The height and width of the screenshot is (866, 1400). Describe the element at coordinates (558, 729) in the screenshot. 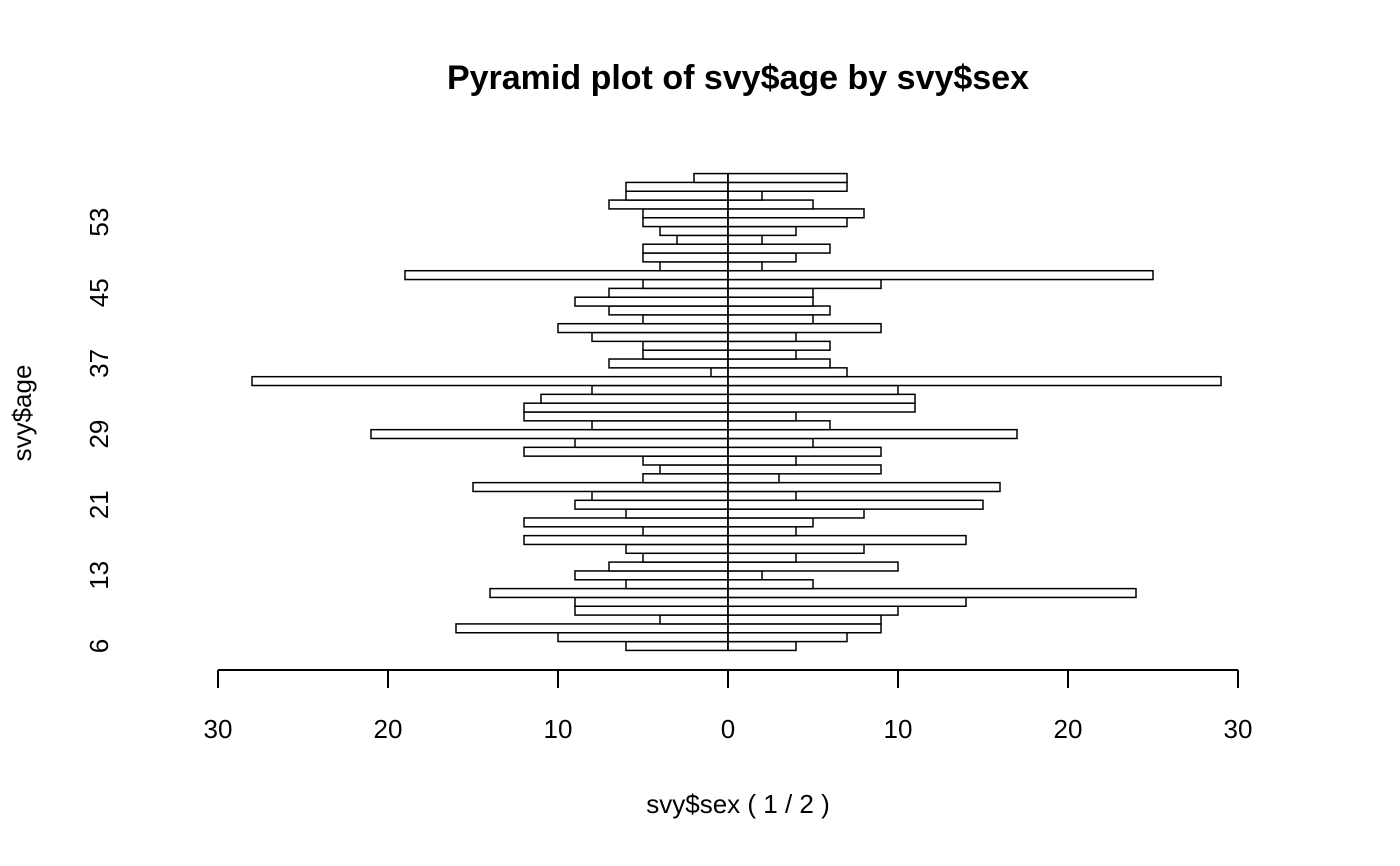

I see `x-tick-label: 10` at that location.